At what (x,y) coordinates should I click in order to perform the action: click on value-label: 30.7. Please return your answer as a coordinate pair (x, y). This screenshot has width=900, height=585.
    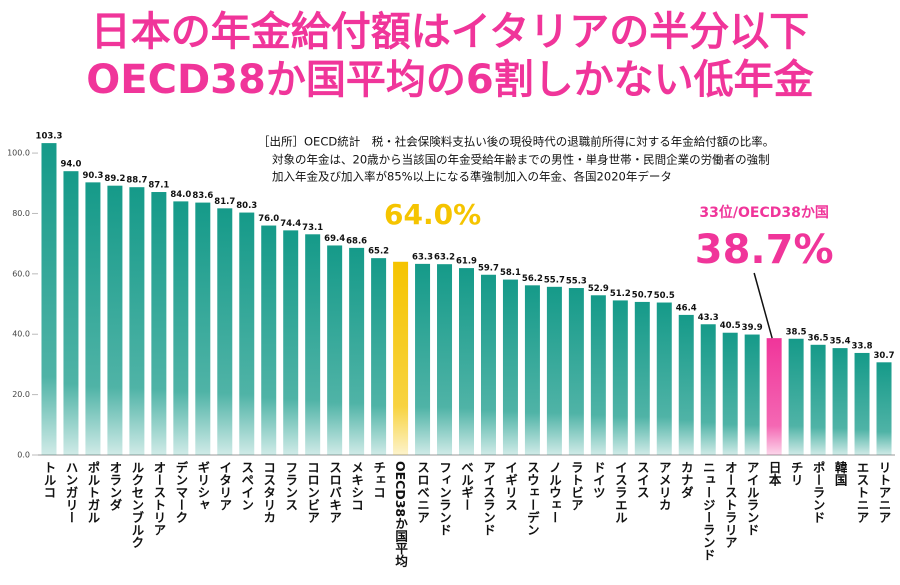
    Looking at the image, I should click on (884, 356).